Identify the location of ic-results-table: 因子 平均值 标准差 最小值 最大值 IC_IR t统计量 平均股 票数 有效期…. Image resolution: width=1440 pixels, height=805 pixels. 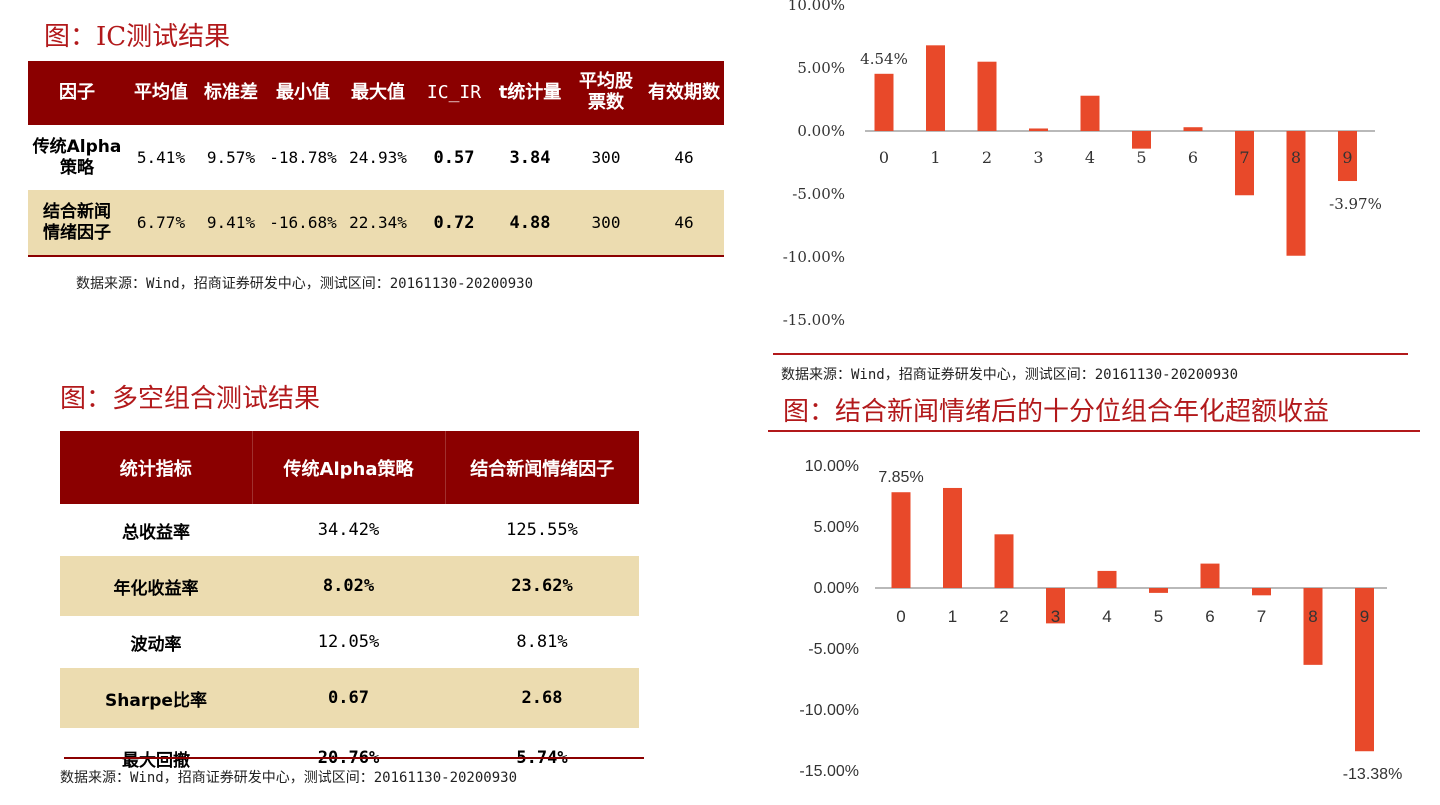
(376, 159).